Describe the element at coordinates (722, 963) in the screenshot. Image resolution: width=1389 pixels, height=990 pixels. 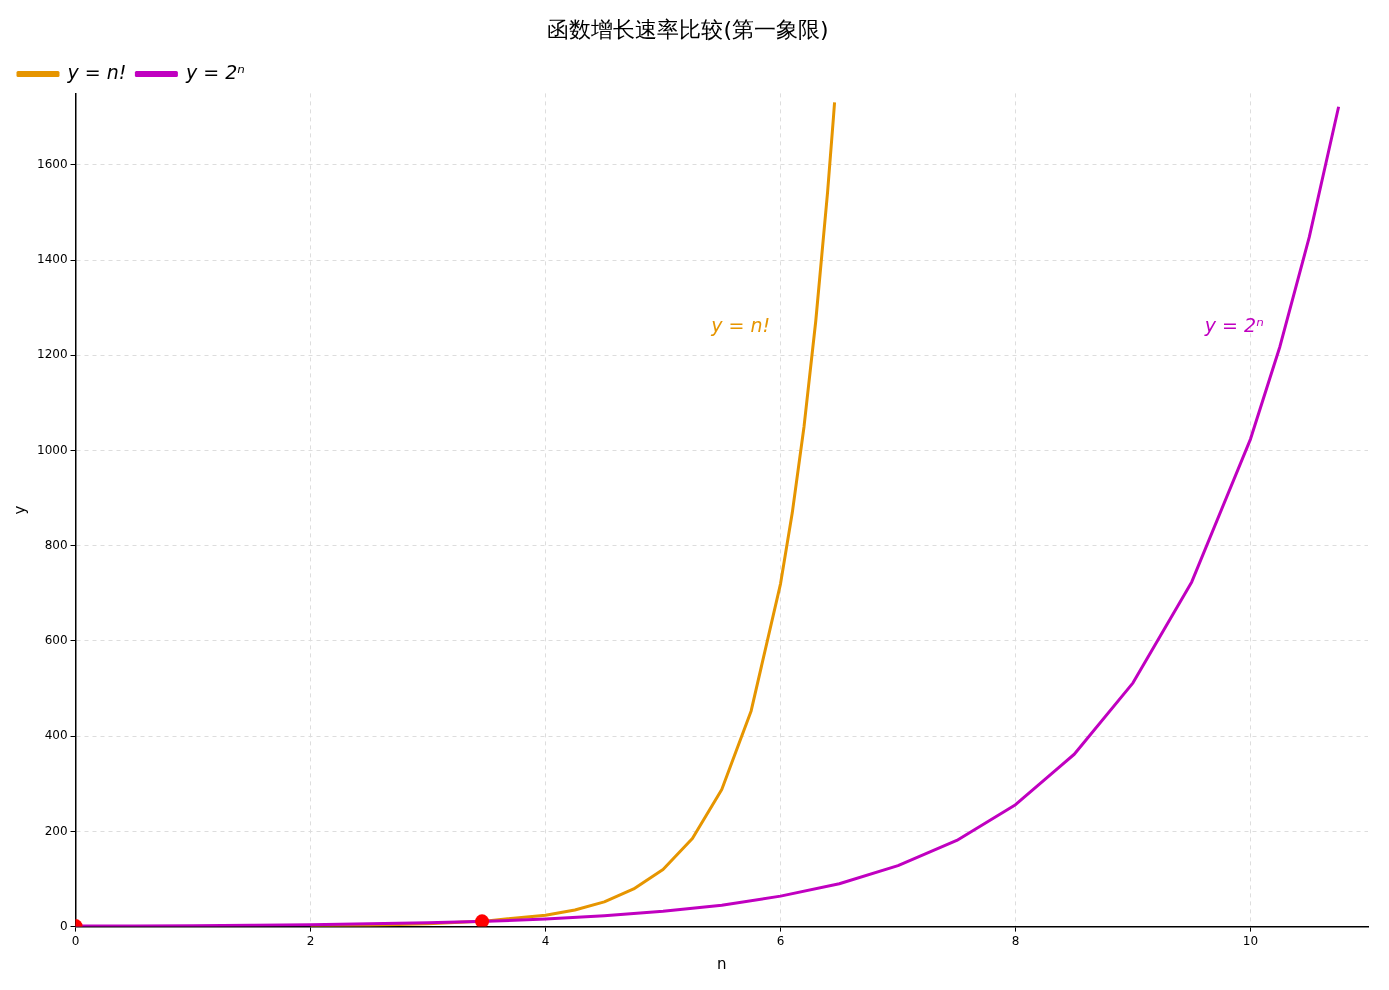
I see `x-axis-title: n` at that location.